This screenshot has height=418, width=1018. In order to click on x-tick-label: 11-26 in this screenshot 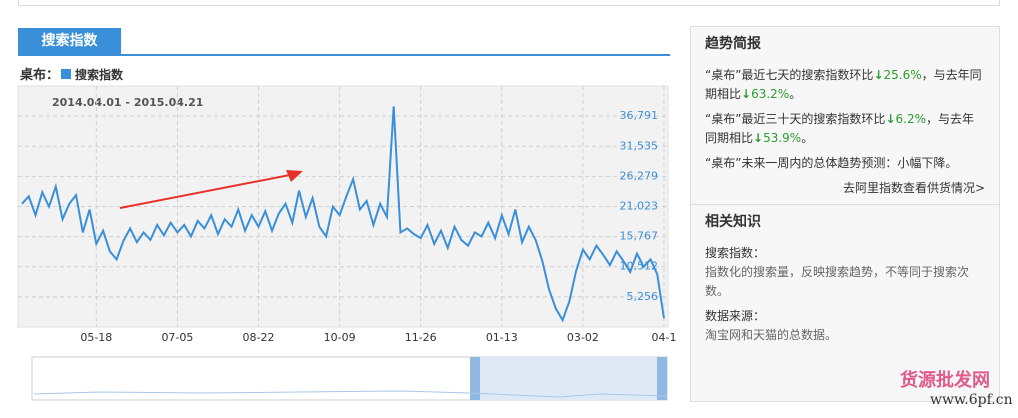, I will do `click(421, 337)`.